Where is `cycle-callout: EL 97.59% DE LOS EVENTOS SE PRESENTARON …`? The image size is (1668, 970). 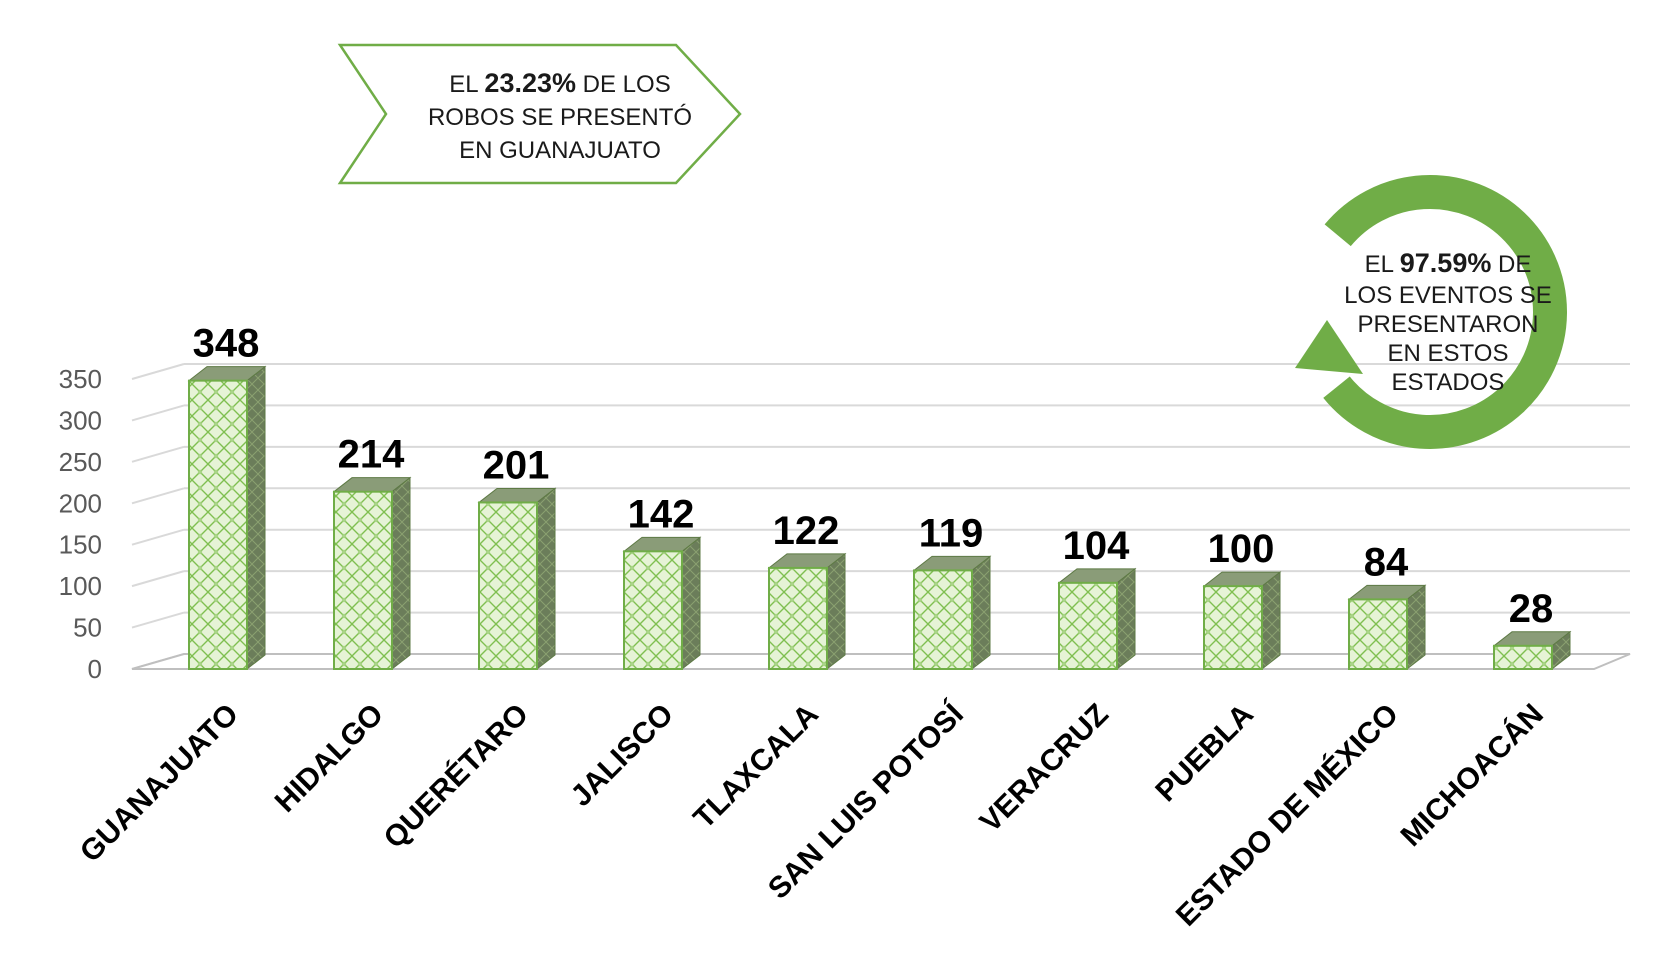
cycle-callout: EL 97.59% DE LOS EVENTOS SE PRESENTARON … is located at coordinates (1431, 312).